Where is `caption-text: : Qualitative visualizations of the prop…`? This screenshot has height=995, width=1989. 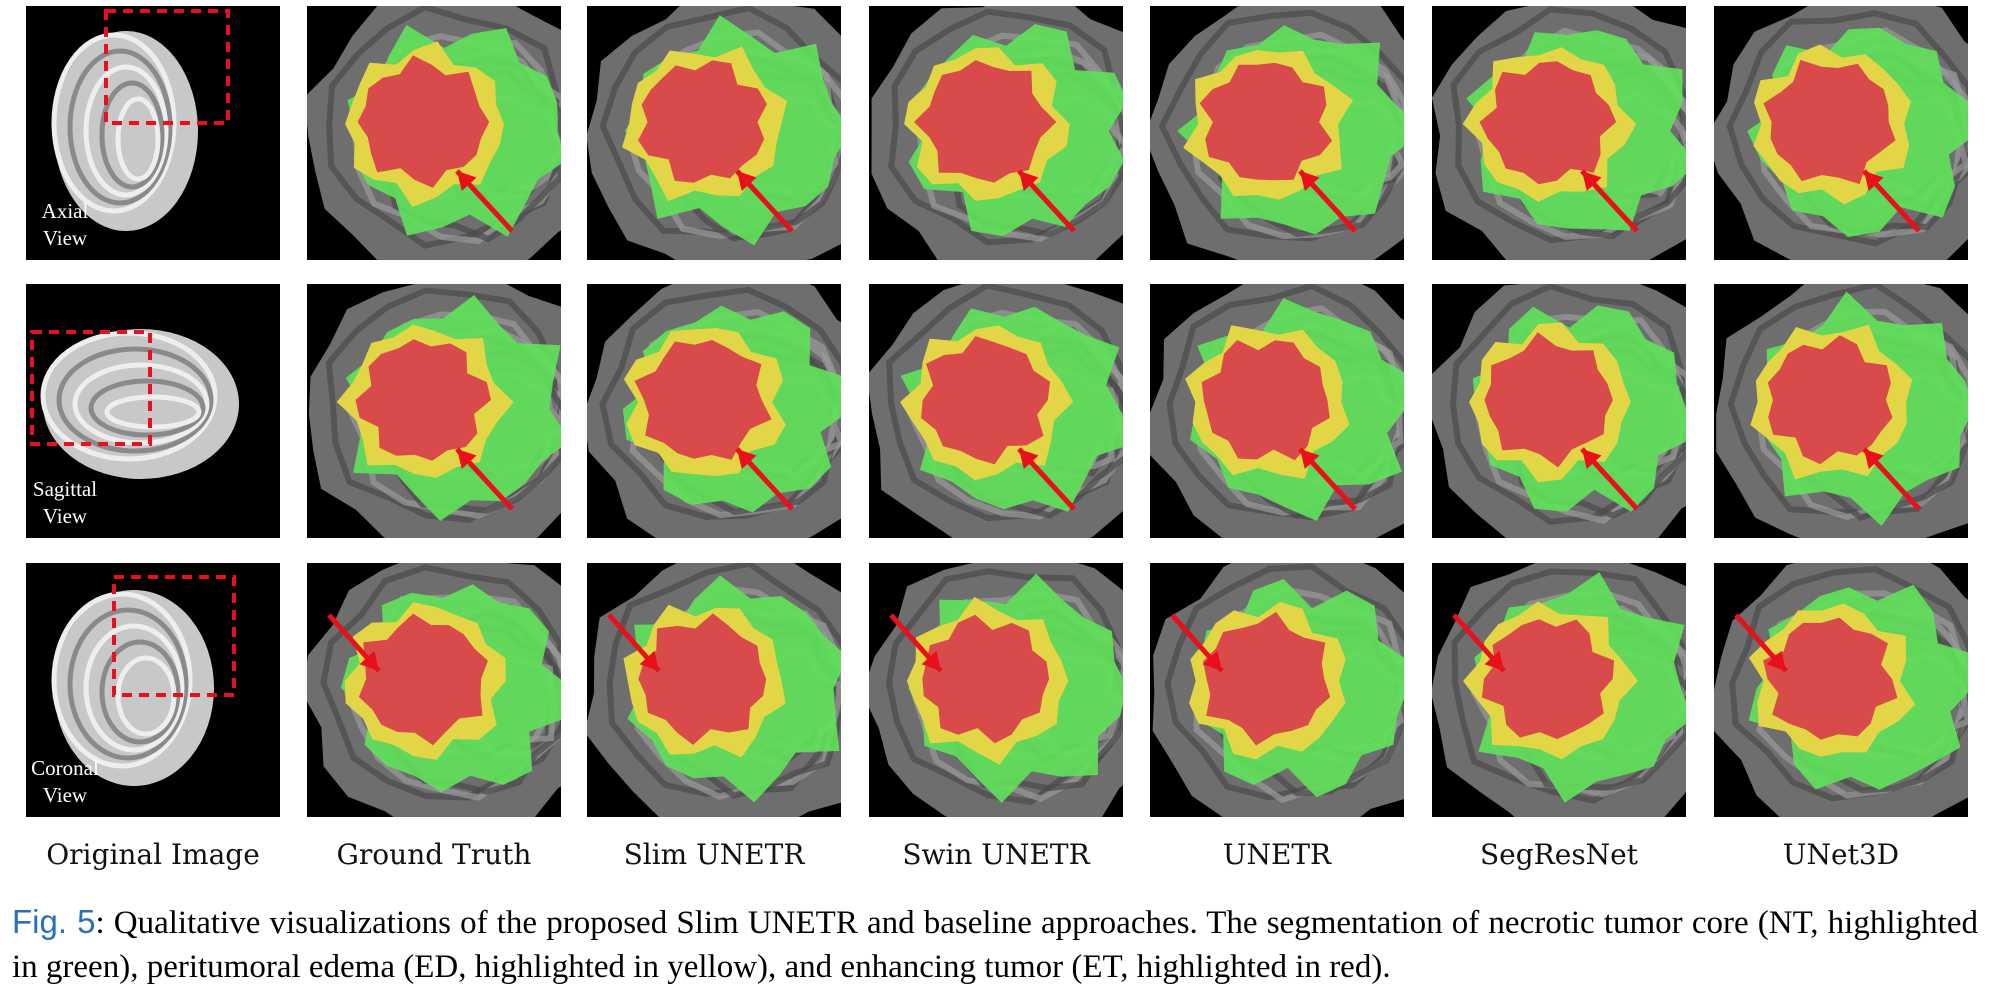
caption-text: : Qualitative visualizations of the prop… is located at coordinates (995, 945).